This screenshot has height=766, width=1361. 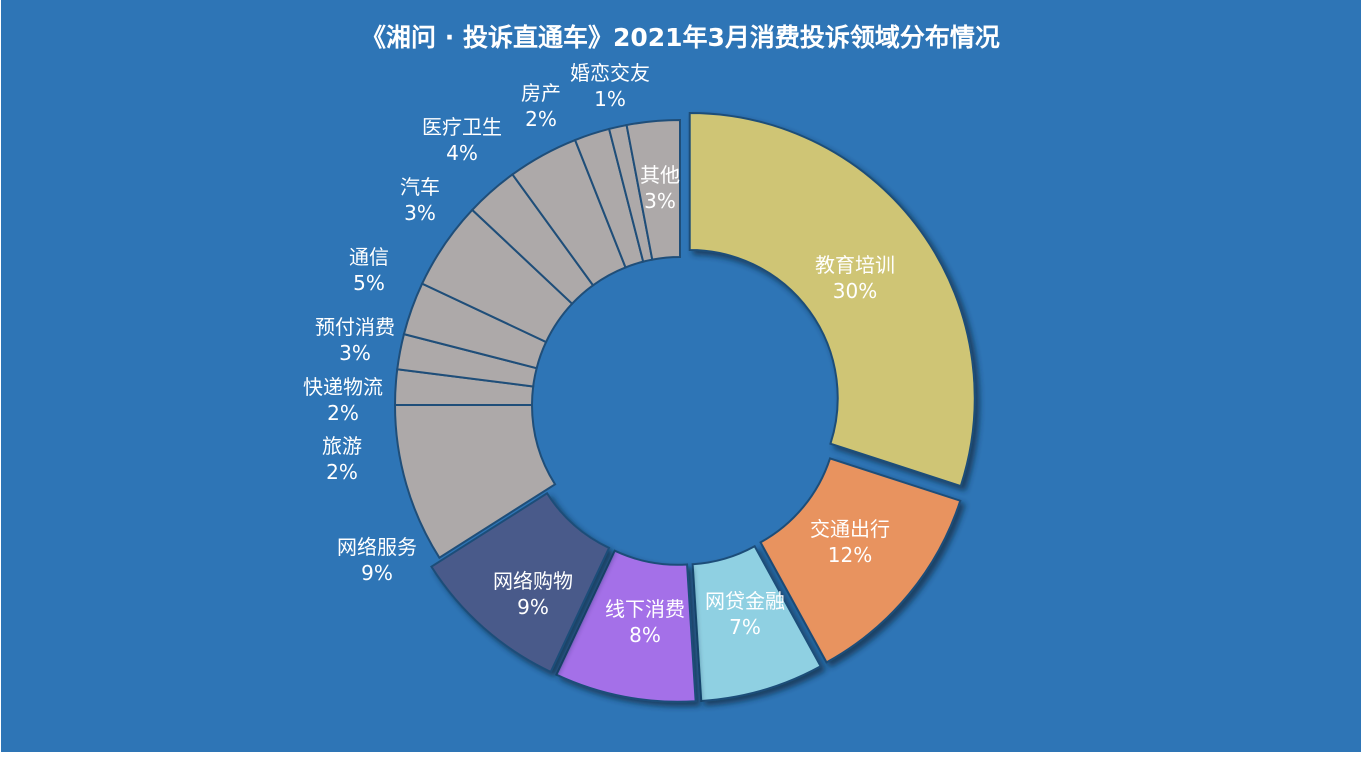 What do you see at coordinates (855, 265) in the screenshot?
I see `slice-label-0: 教育培训` at bounding box center [855, 265].